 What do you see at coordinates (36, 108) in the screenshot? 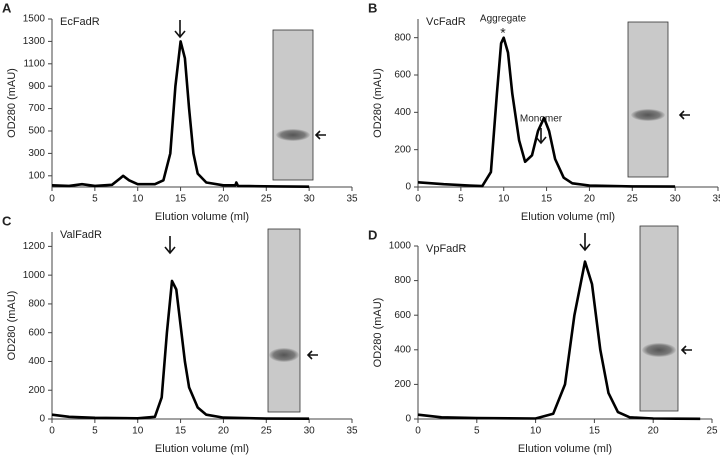
I see `y-tick-label: 700` at bounding box center [36, 108].